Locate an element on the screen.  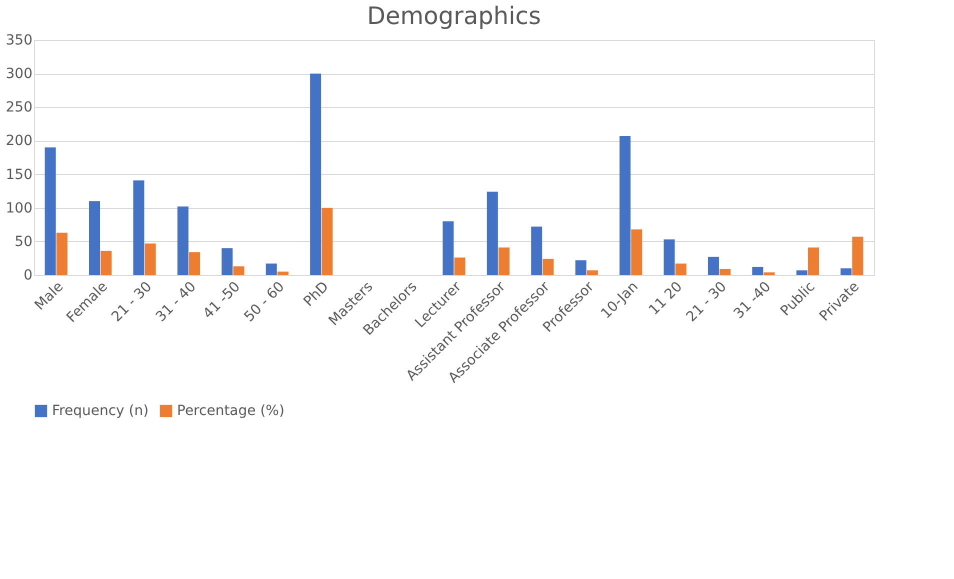
chart-title: Demographics is located at coordinates (454, 16).